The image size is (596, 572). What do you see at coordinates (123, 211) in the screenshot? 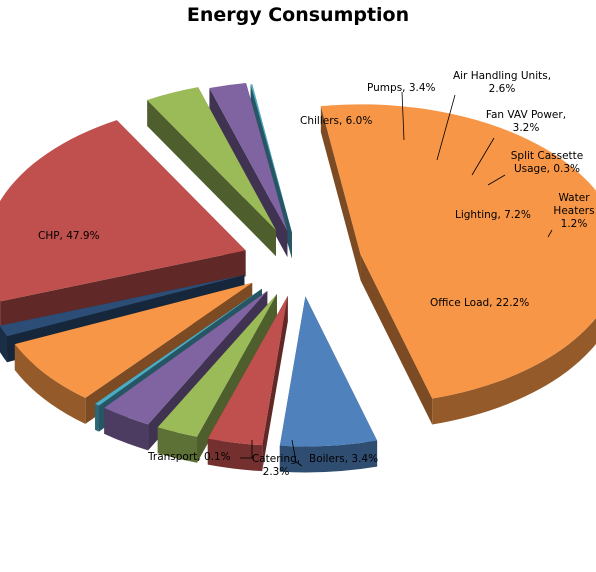
I see `slice-office-load-top` at bounding box center [123, 211].